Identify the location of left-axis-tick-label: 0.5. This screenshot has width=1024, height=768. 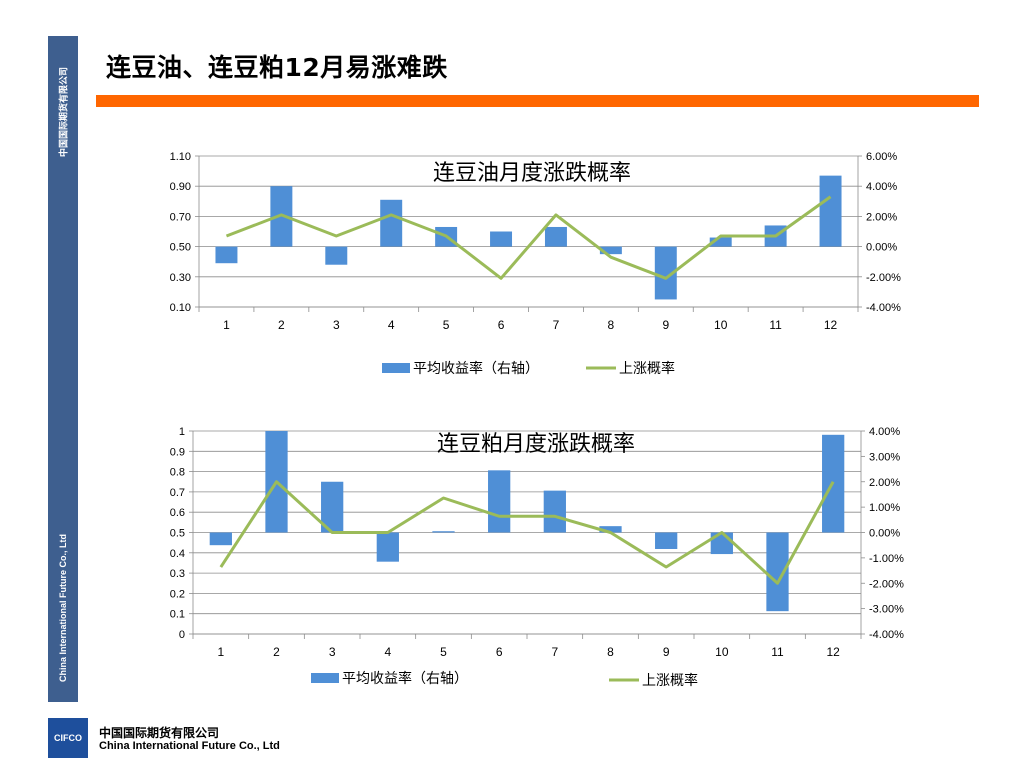
(177, 534).